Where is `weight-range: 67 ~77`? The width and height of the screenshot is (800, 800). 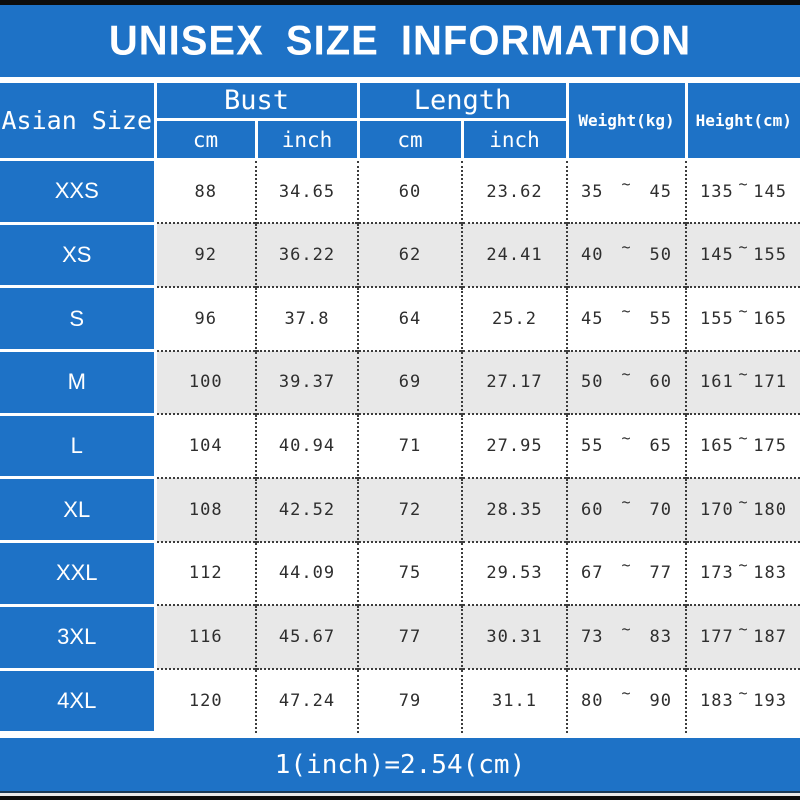 weight-range: 67 ~77 is located at coordinates (626, 573).